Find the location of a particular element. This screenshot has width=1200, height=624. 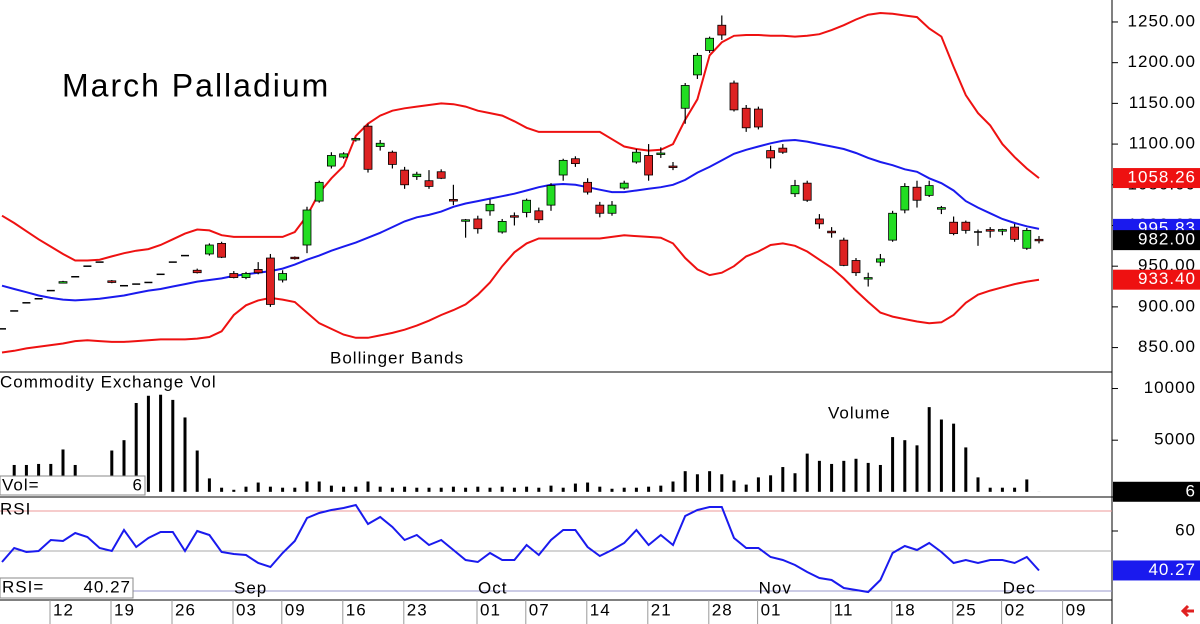

scroll-arrow is located at coordinates (1187, 611).